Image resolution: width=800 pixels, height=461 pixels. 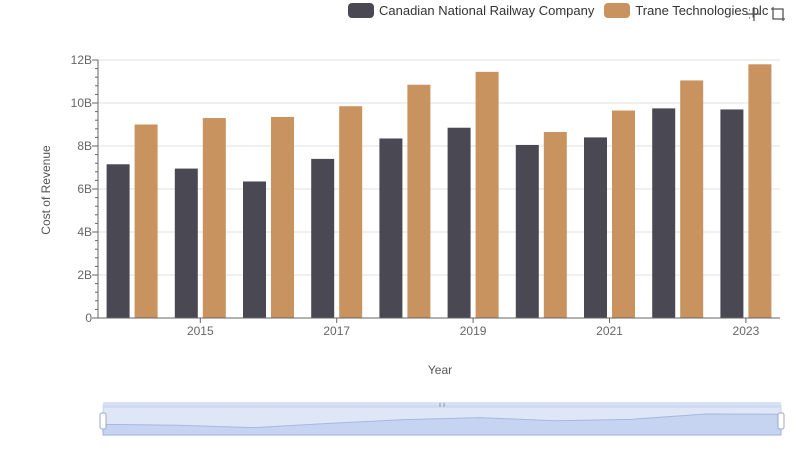 What do you see at coordinates (440, 370) in the screenshot?
I see `x-axis-title: Year` at bounding box center [440, 370].